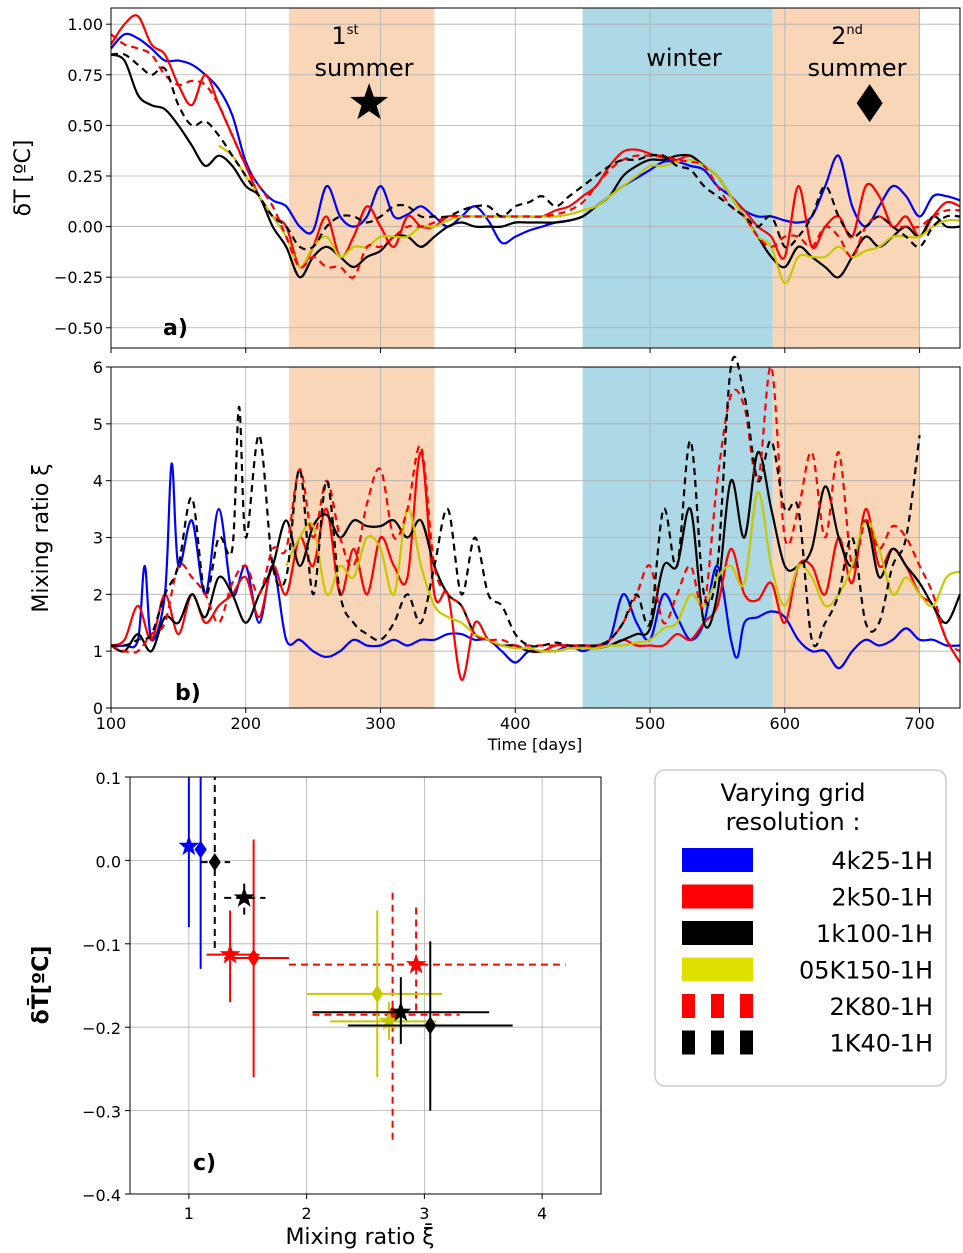 The image size is (963, 1253). Describe the element at coordinates (189, 1213) in the screenshot. I see `x-tick-label: 1` at that location.